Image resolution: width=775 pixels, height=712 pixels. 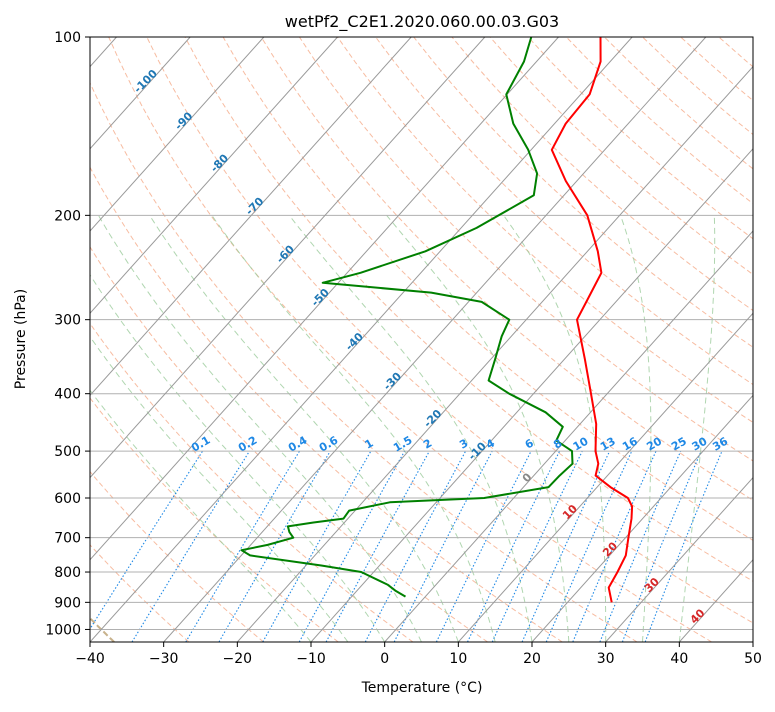 What do you see at coordinates (311, 659) in the screenshot?
I see `x-tick-label: −10` at bounding box center [311, 659].